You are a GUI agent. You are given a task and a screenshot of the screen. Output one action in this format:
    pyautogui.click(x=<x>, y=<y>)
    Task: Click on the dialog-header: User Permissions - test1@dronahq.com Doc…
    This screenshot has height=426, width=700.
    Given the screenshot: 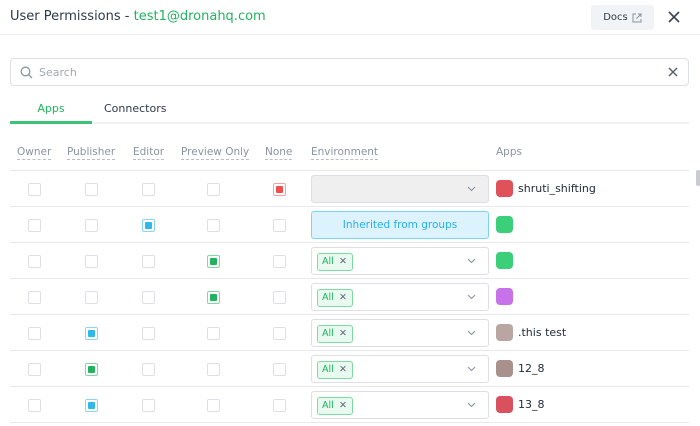 What is the action you would take?
    pyautogui.click(x=350, y=17)
    